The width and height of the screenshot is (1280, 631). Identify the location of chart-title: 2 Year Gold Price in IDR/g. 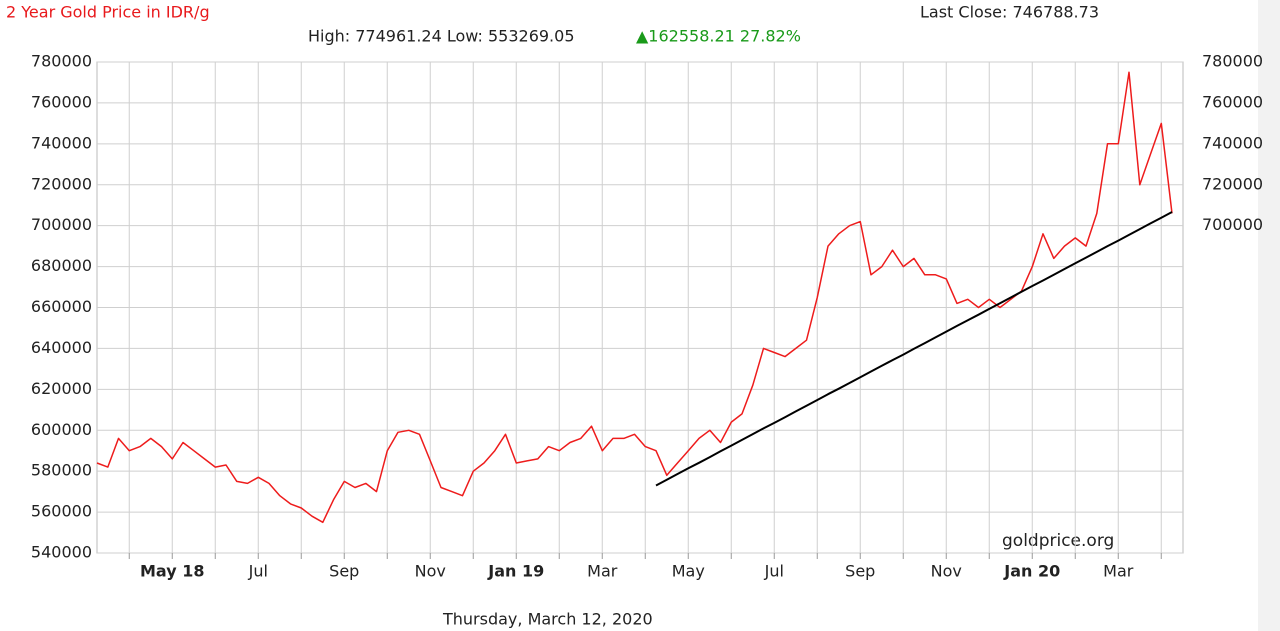
(108, 12).